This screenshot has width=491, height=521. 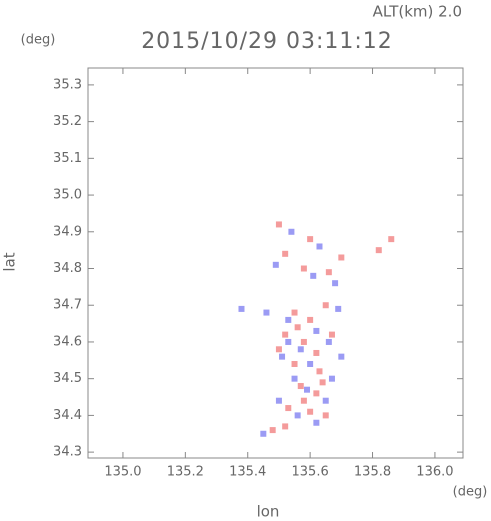 I want to click on x-tick-label: 135.0, so click(x=122, y=472).